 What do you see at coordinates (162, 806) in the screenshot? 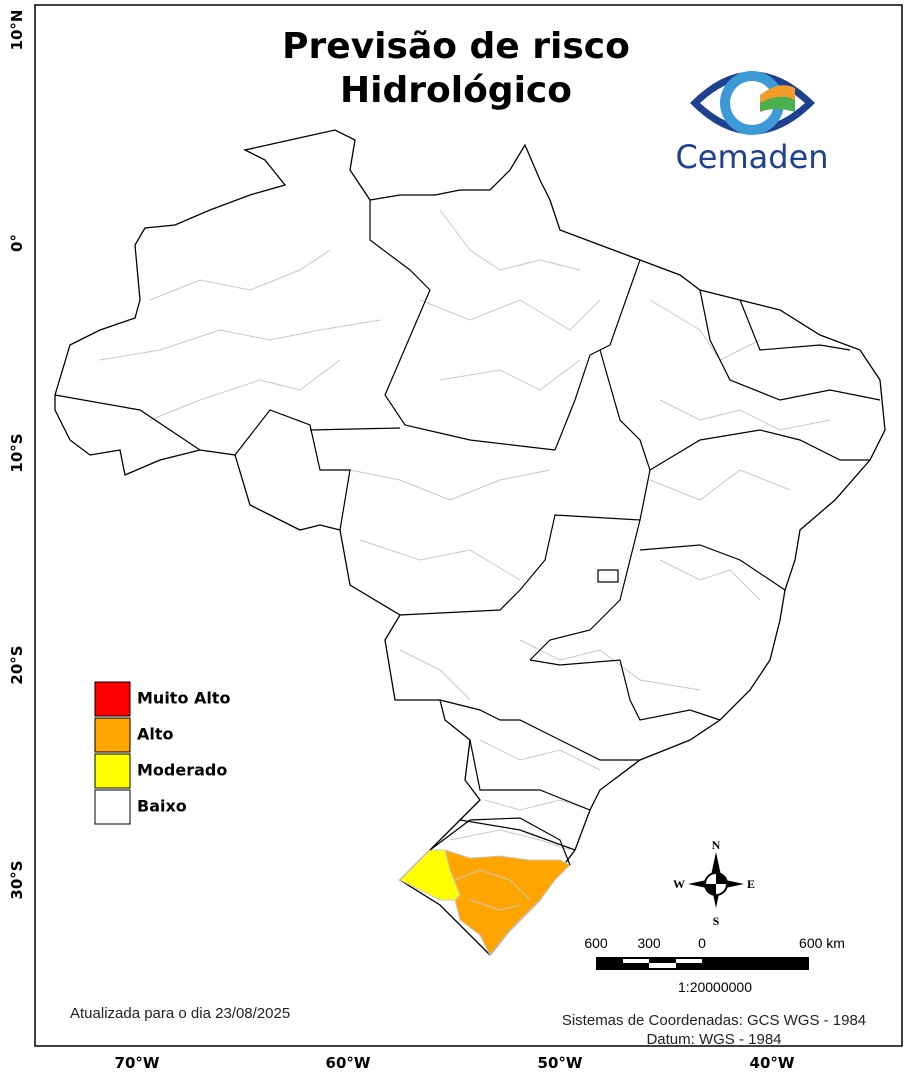
I see `legend-label: Baixo` at bounding box center [162, 806].